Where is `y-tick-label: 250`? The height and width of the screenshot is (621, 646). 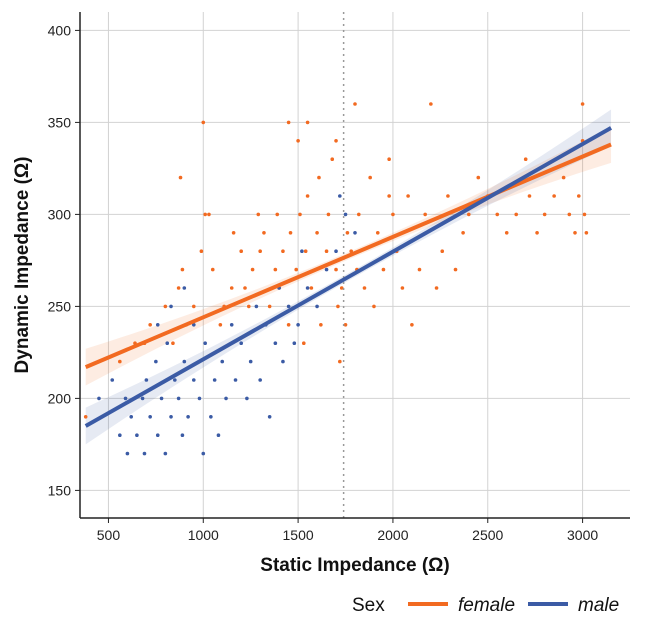 y-tick-label: 250 is located at coordinates (60, 306).